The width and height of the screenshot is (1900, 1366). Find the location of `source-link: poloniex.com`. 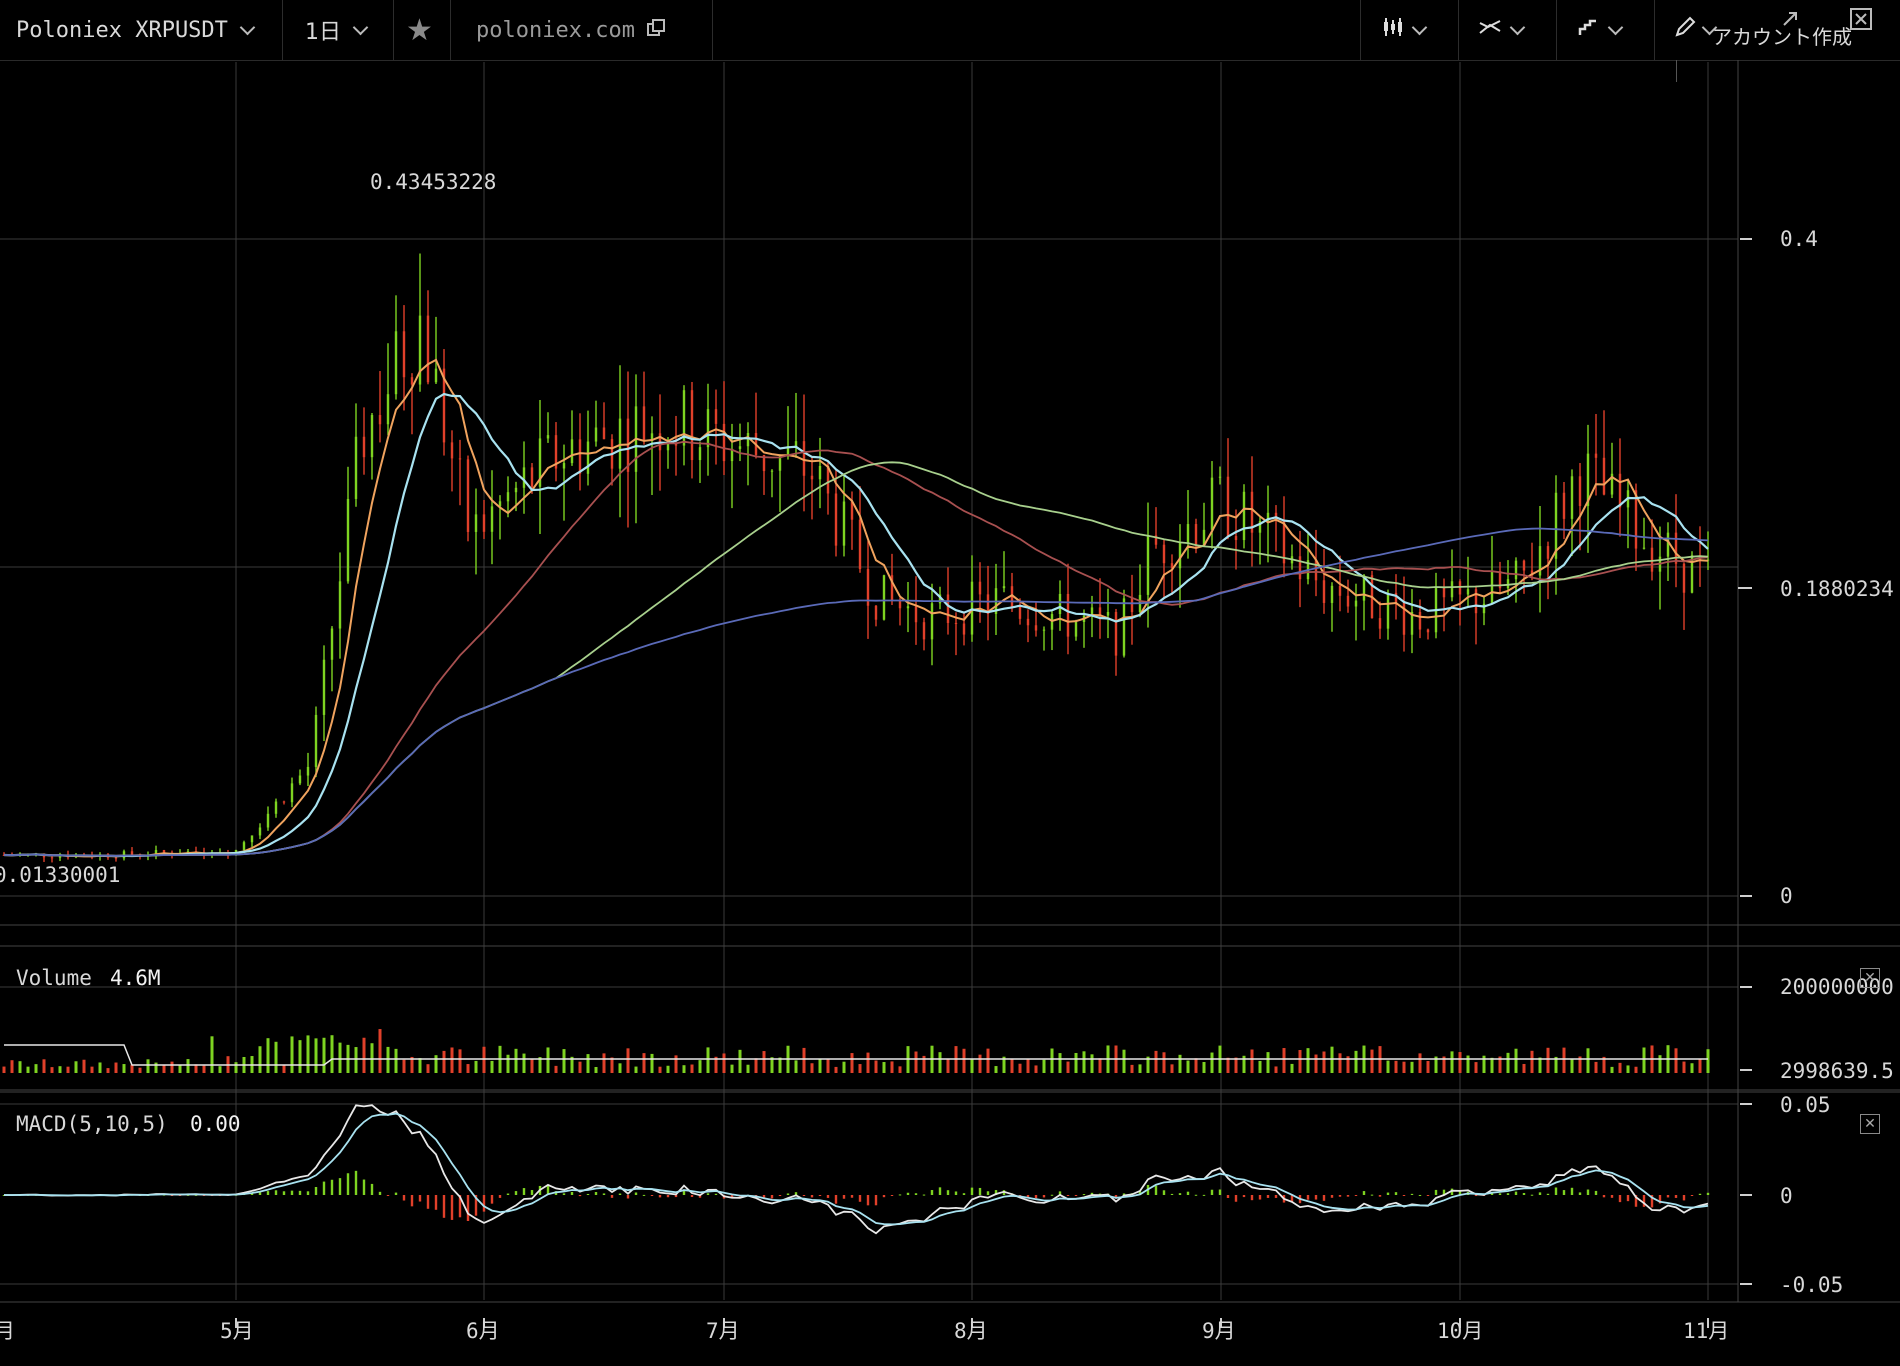

source-link: poloniex.com is located at coordinates (570, 30).